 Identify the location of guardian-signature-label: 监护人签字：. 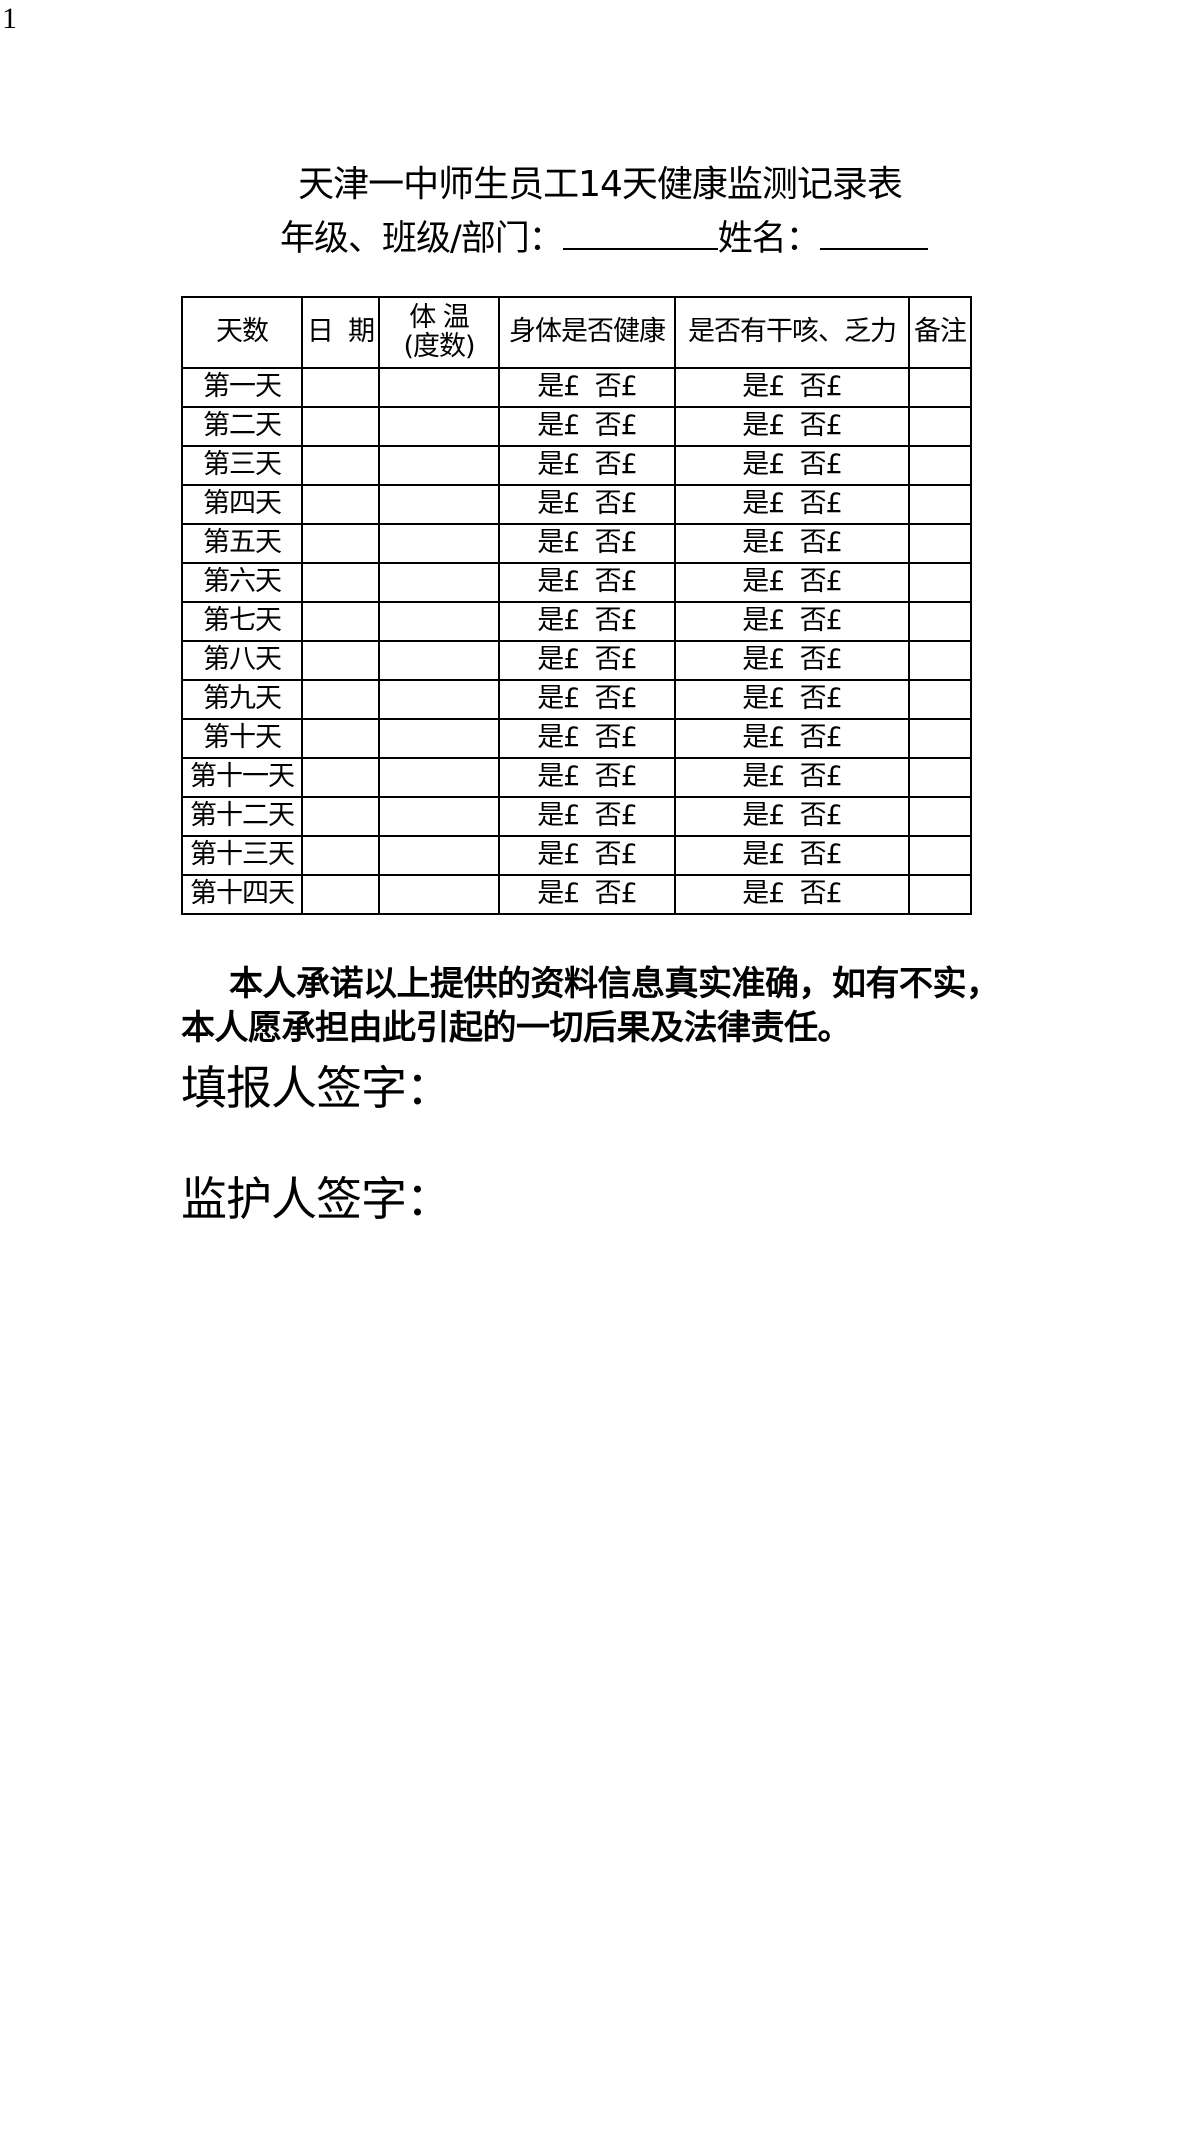
(316, 1199).